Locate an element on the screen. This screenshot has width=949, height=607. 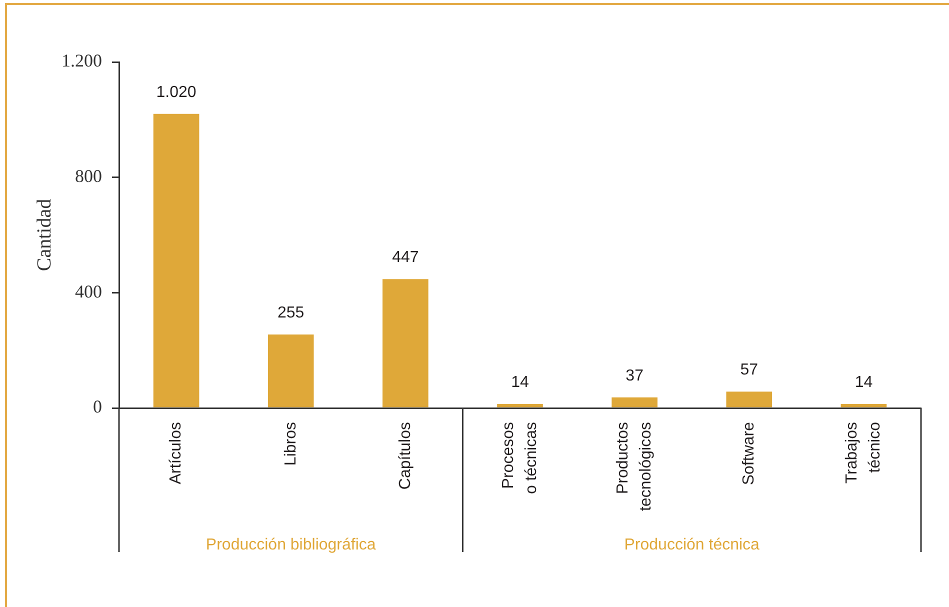
data-label: 37 is located at coordinates (635, 375).